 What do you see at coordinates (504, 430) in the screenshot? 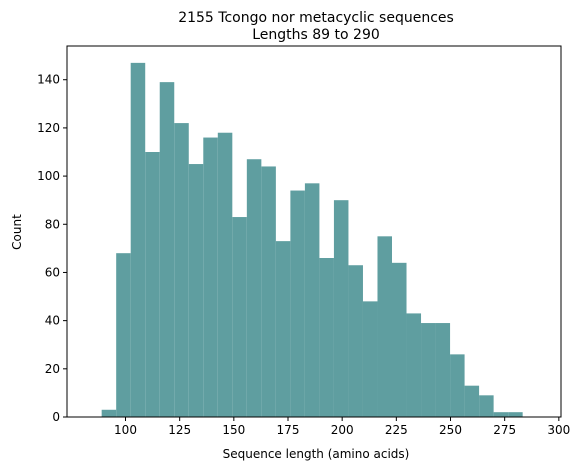
I see `x-tick-label: 275` at bounding box center [504, 430].